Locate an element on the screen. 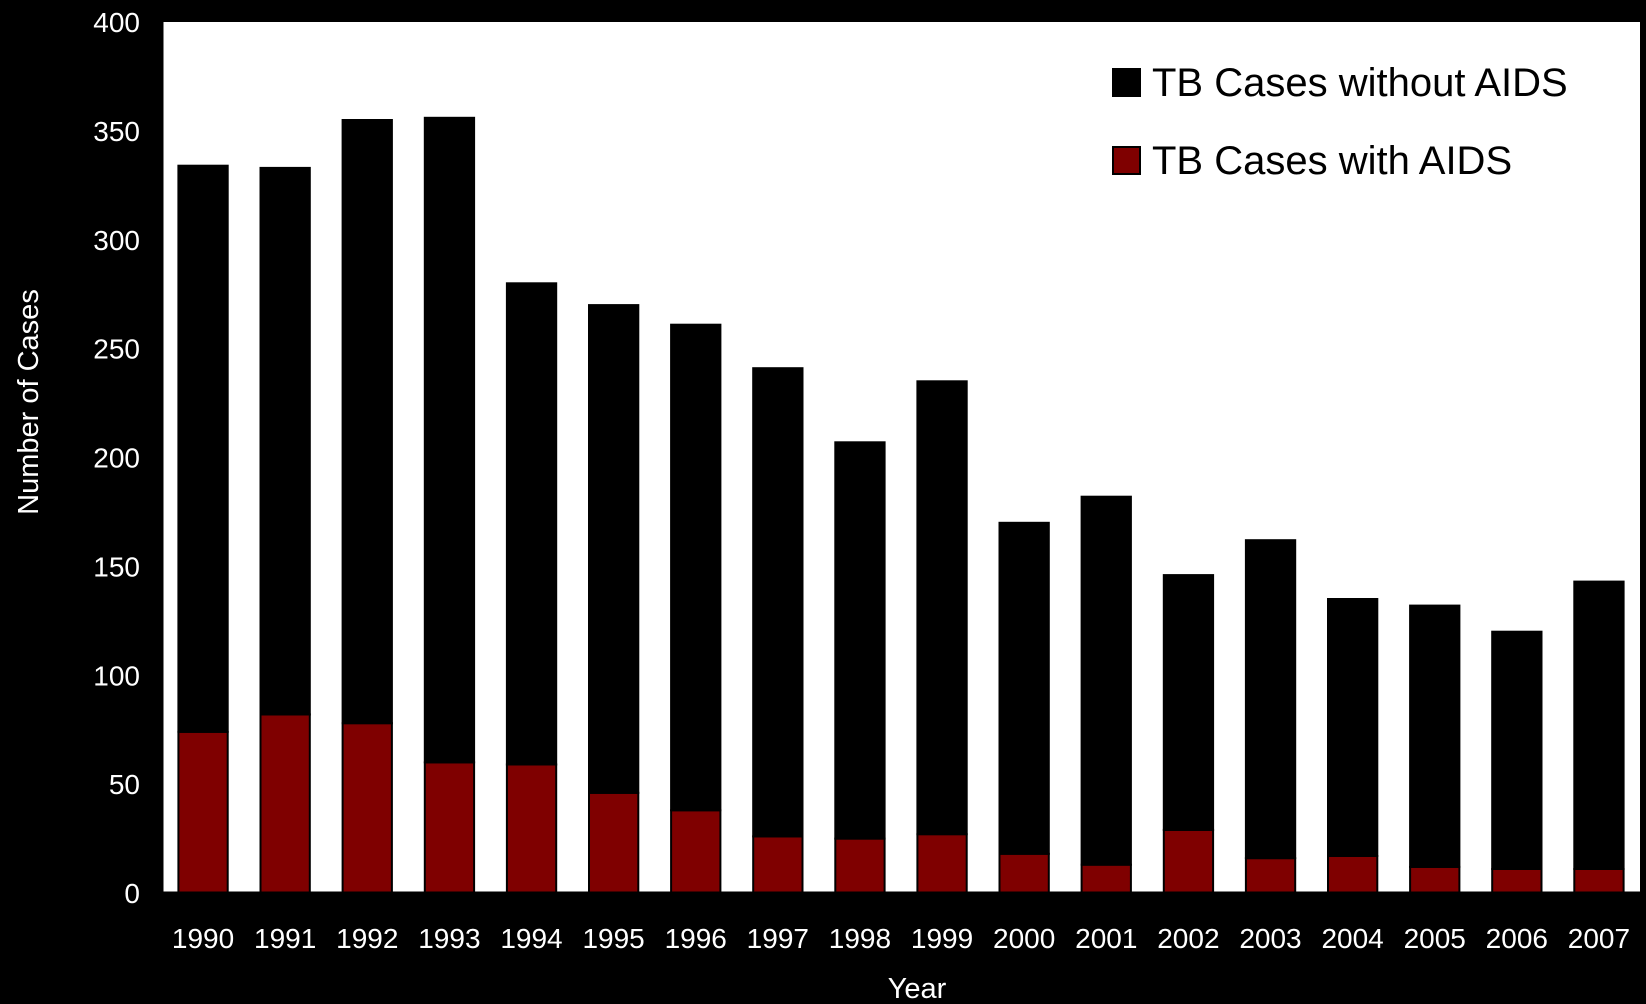 This screenshot has height=1004, width=1646. legend-swatch-with-aids is located at coordinates (1126, 160).